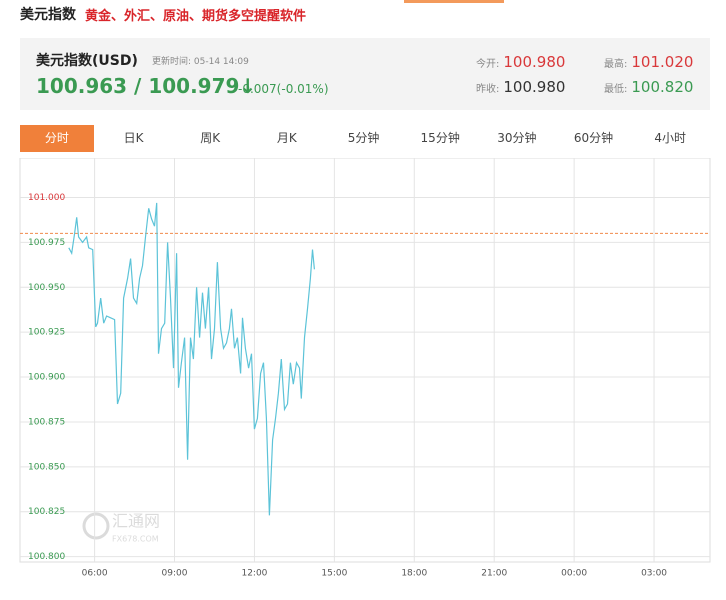  I want to click on watermark: 汇通网 FX678.COM, so click(121, 528).